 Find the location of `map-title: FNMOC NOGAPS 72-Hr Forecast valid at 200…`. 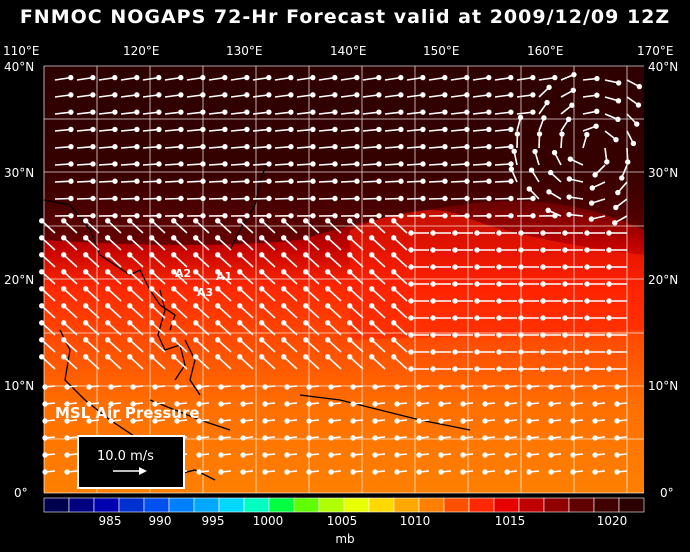

map-title: FNMOC NOGAPS 72-Hr Forecast valid at 200… is located at coordinates (345, 17).